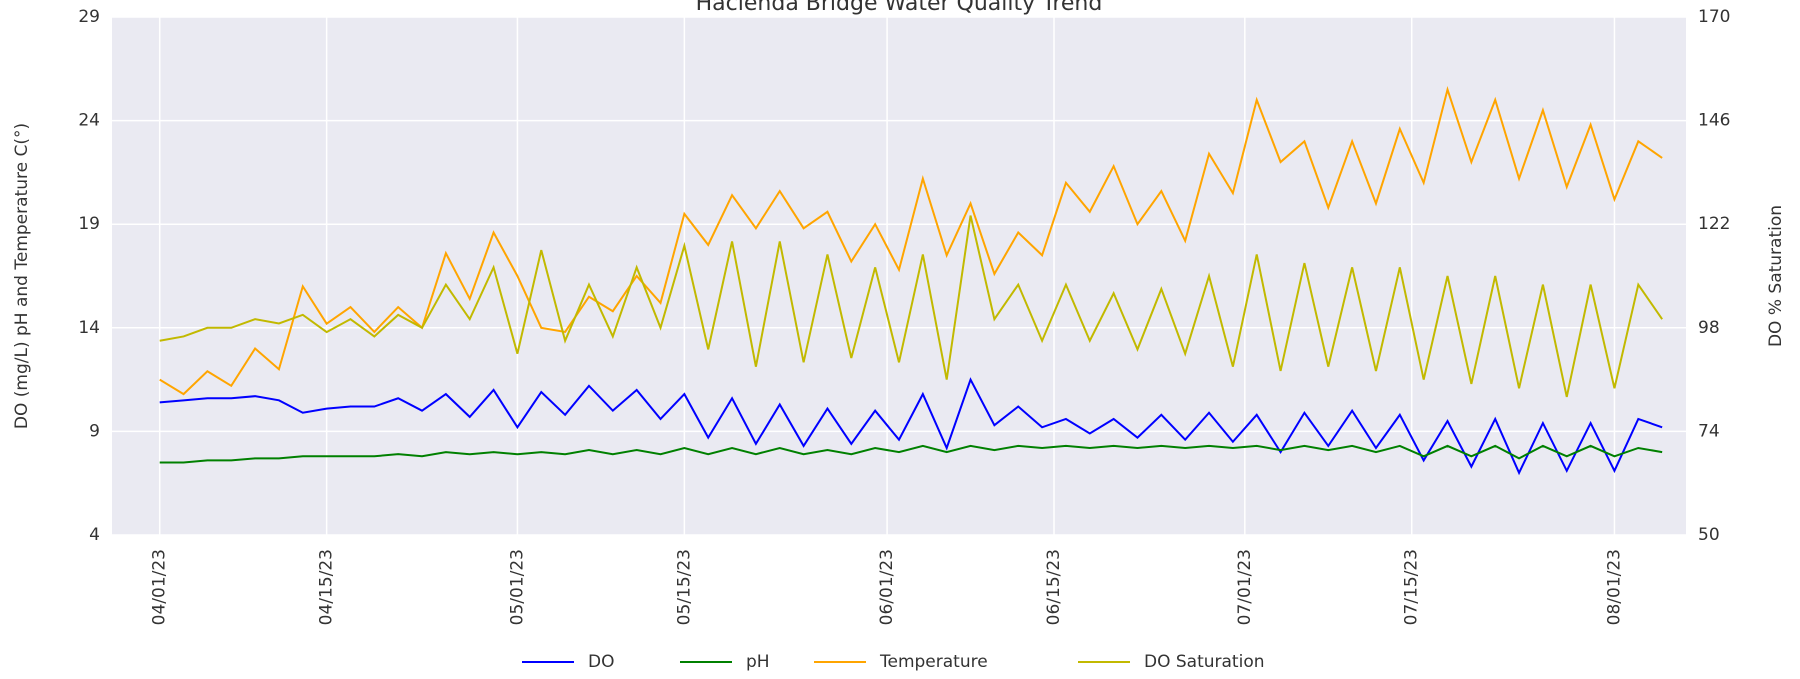 The width and height of the screenshot is (1800, 679). Describe the element at coordinates (1614, 587) in the screenshot. I see `x-tick-label: 08/01/23` at that location.